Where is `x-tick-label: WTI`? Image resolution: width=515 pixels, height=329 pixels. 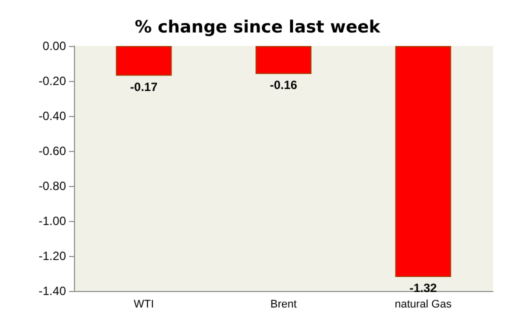 x-tick-label: WTI is located at coordinates (144, 304).